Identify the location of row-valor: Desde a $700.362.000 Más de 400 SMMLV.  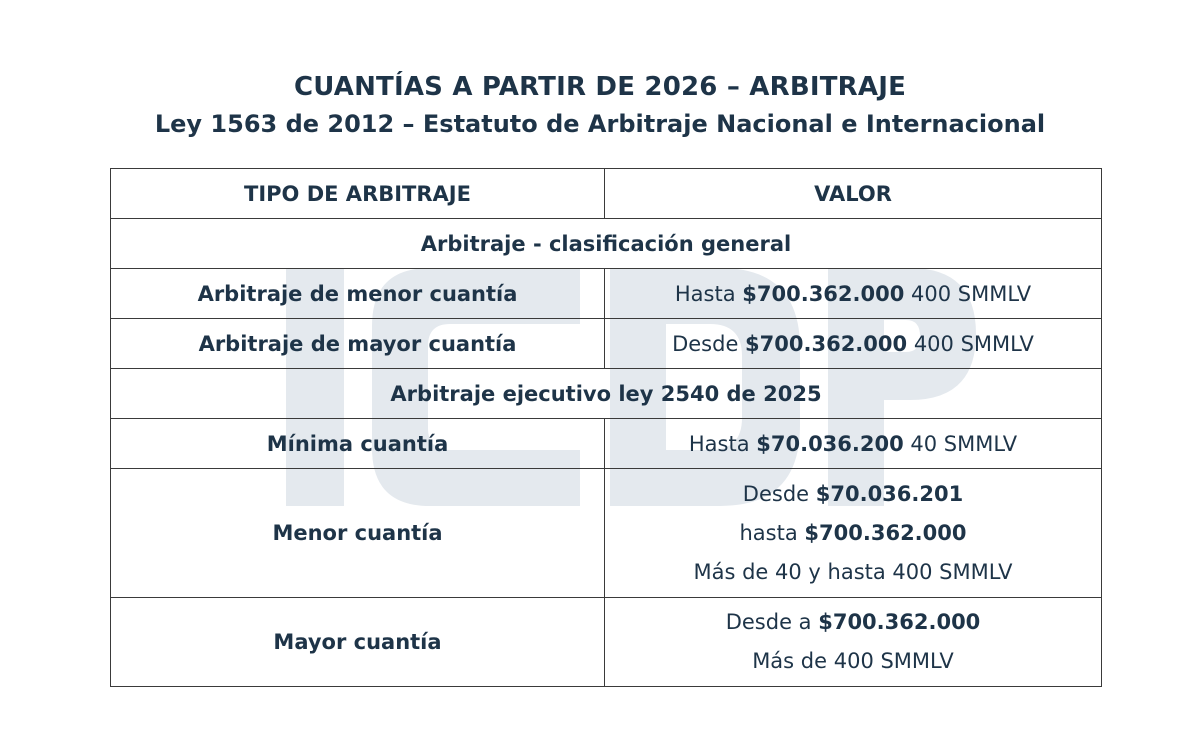
(853, 642).